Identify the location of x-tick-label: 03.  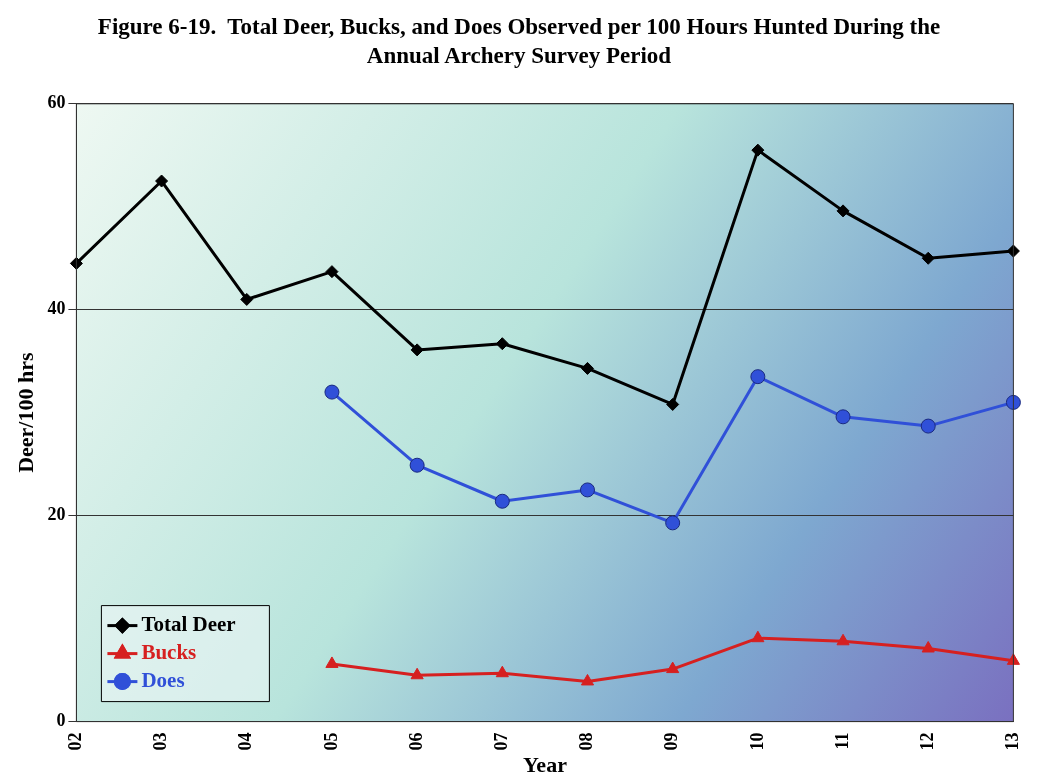
(160, 741).